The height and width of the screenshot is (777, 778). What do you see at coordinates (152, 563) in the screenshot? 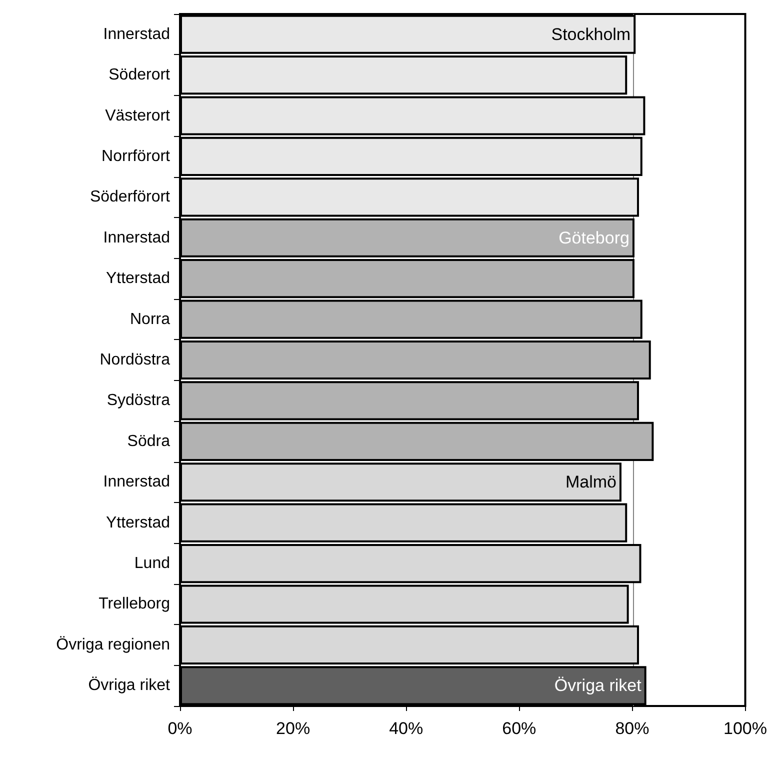
I see `y-tick-label: Lund` at bounding box center [152, 563].